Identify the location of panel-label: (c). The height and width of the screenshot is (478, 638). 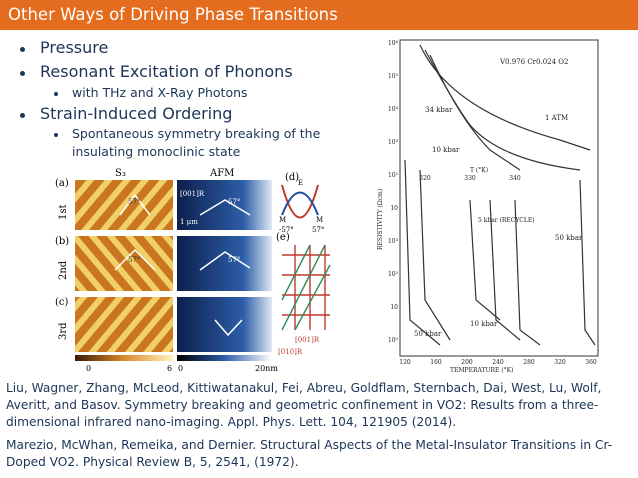
(62, 302).